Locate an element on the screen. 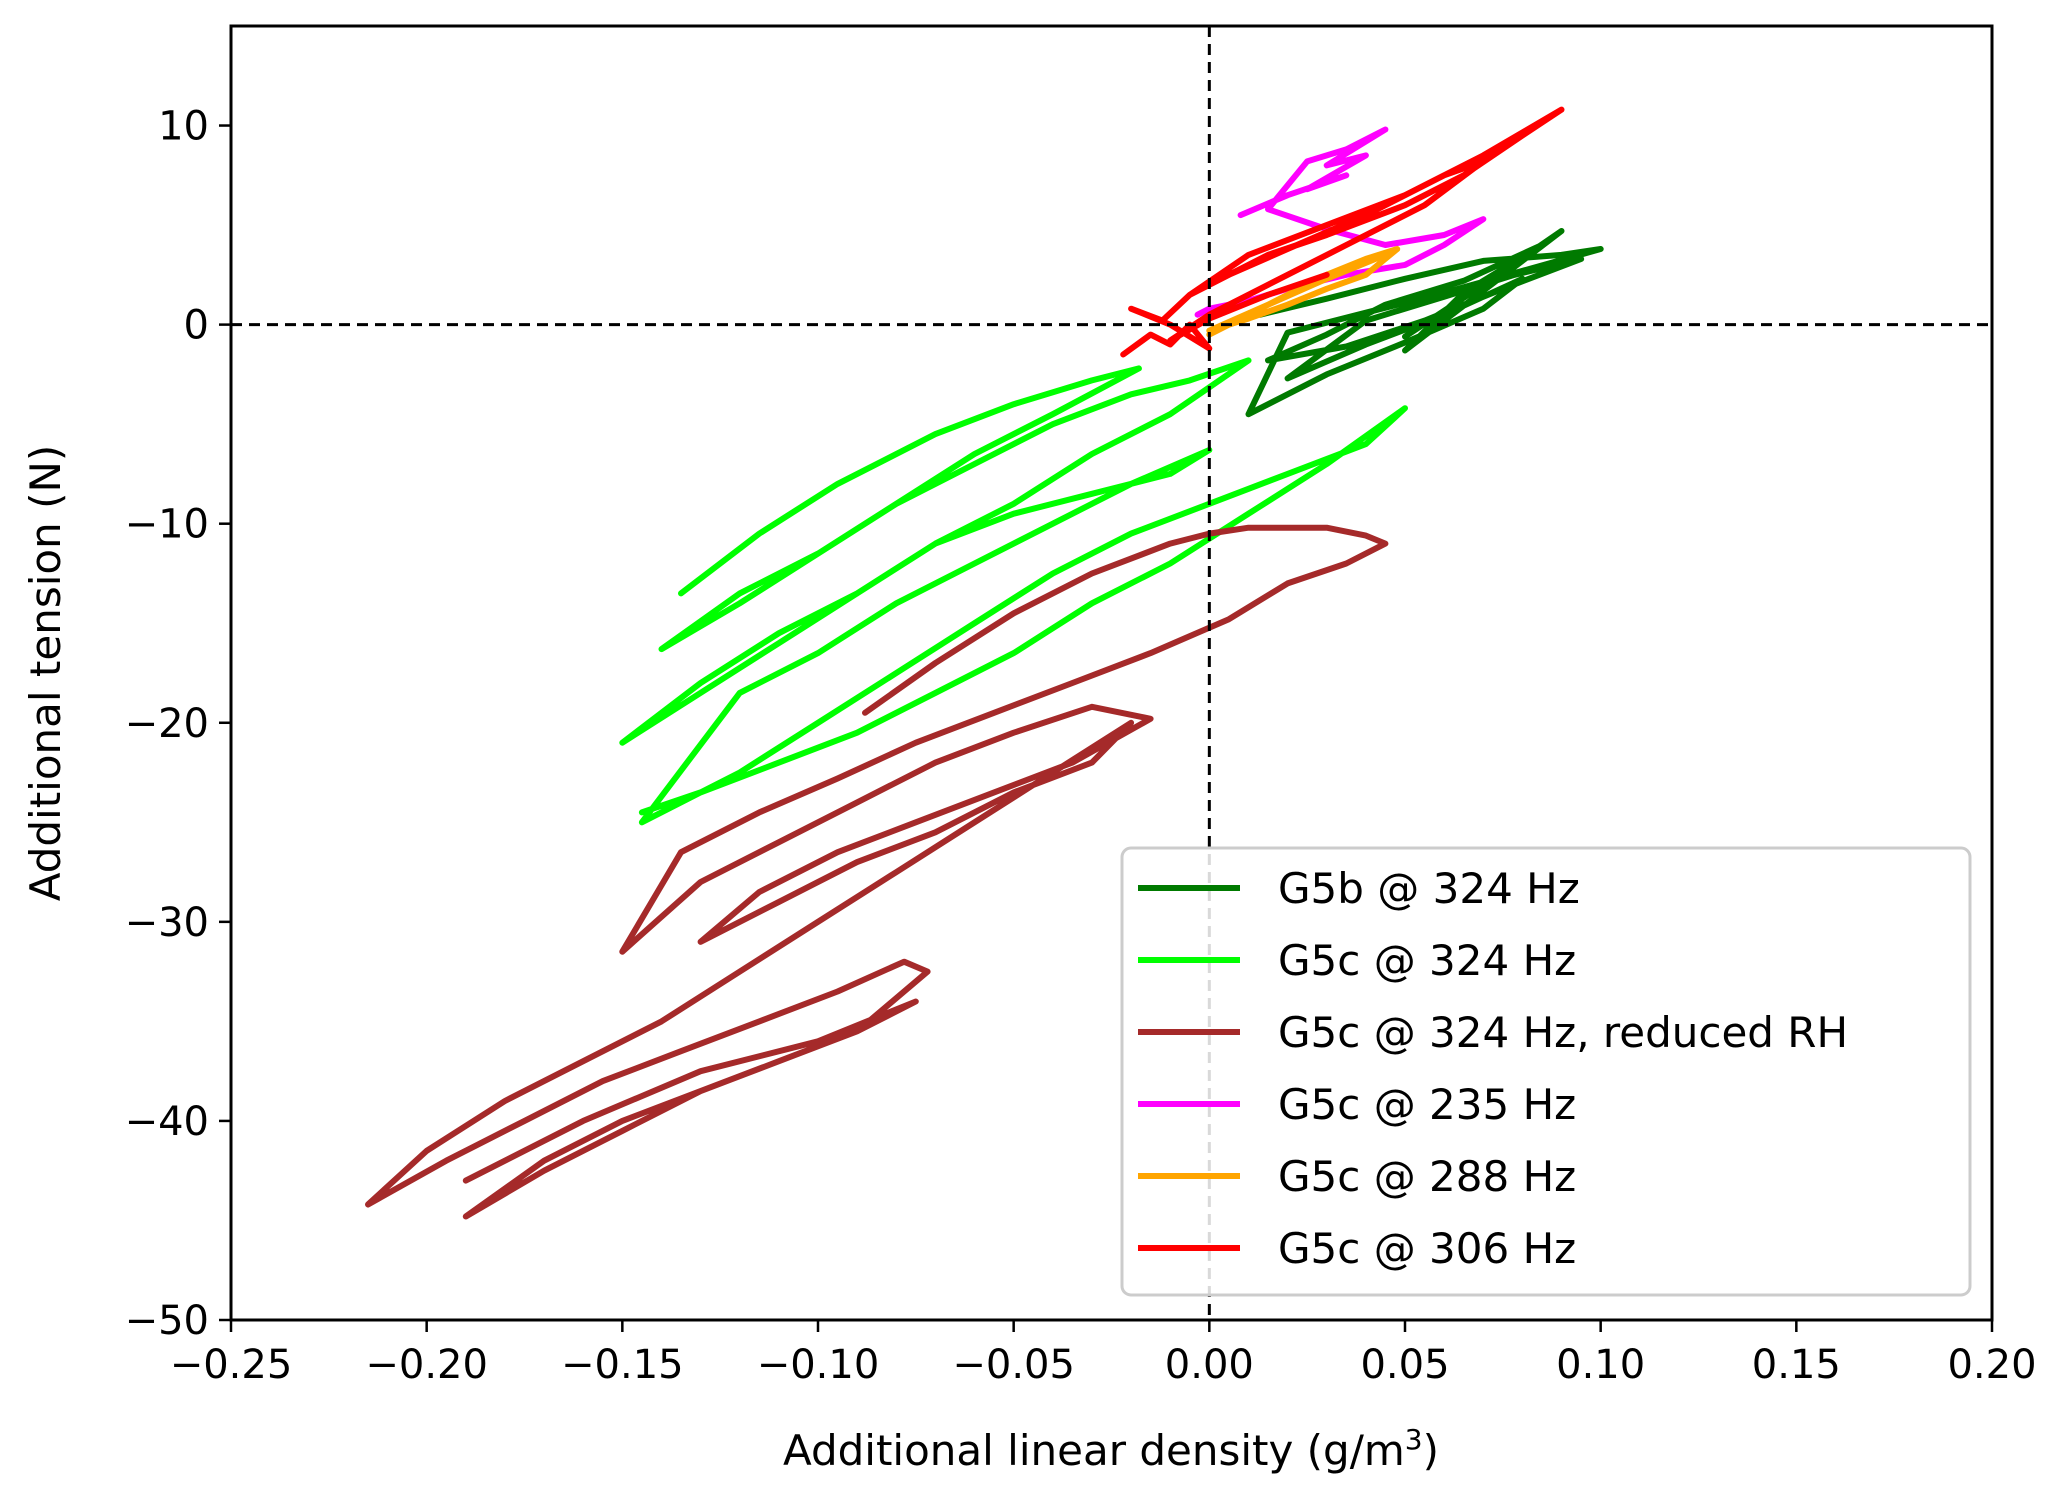 The width and height of the screenshot is (2061, 1499). x-tick-label: 0.15 is located at coordinates (1796, 1365).